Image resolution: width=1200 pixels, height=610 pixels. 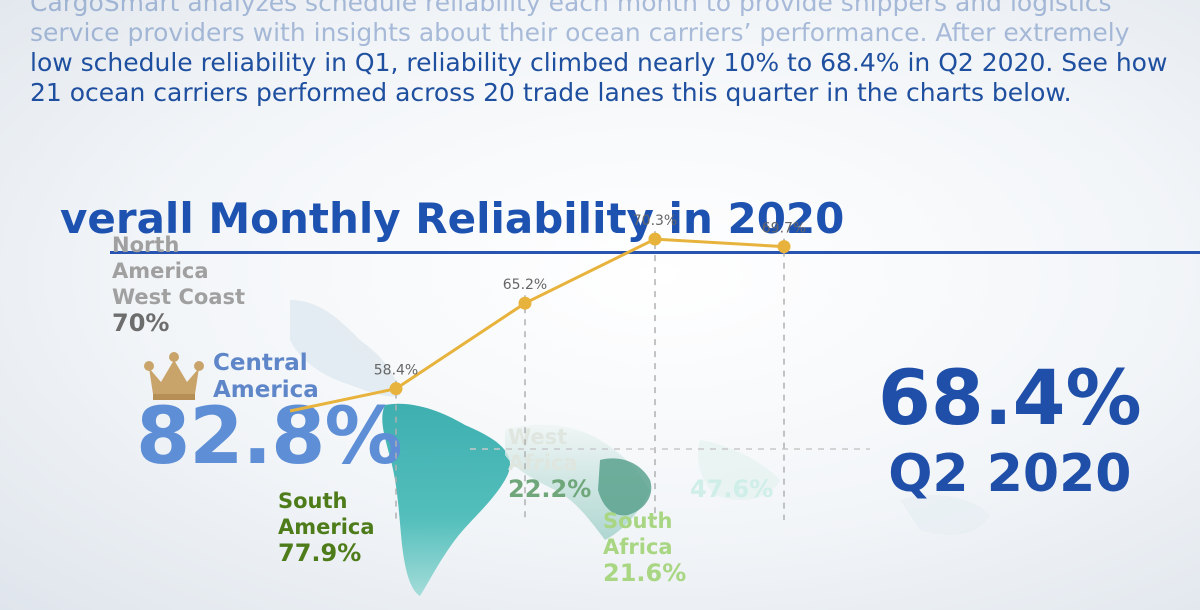 What do you see at coordinates (1010, 397) in the screenshot?
I see `kpi-value: 68.4%` at bounding box center [1010, 397].